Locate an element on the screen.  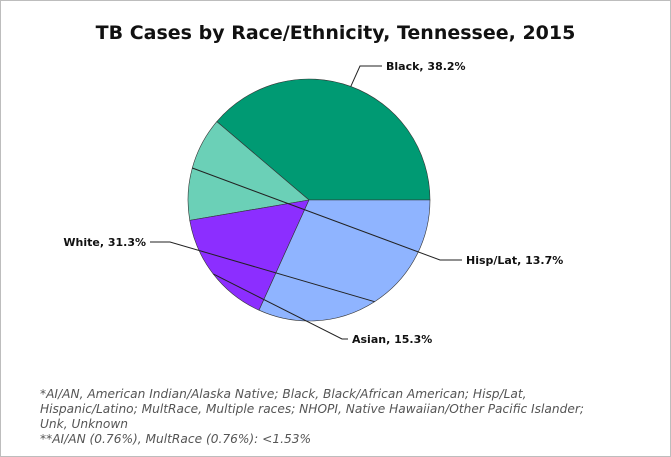
pie-slice-black is located at coordinates (323, 139).